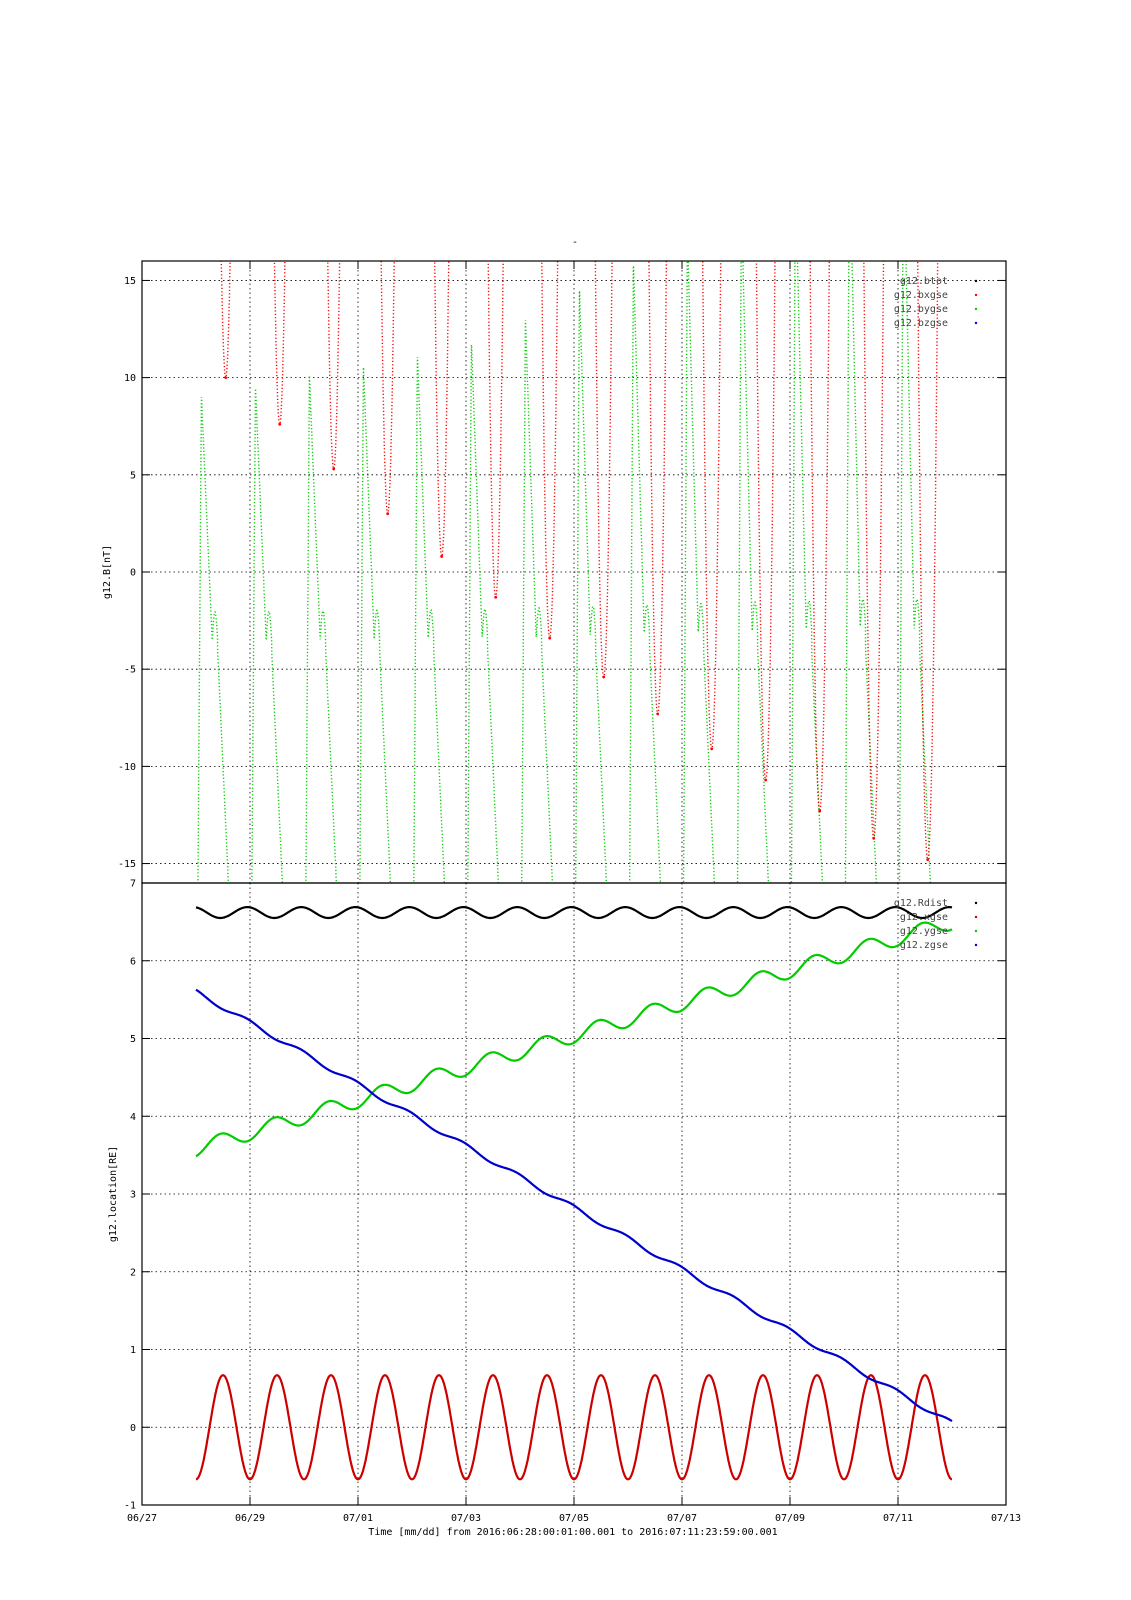 This screenshot has height=1600, width=1131. What do you see at coordinates (682, 1518) in the screenshot?
I see `x-tick-label: 07/07` at bounding box center [682, 1518].